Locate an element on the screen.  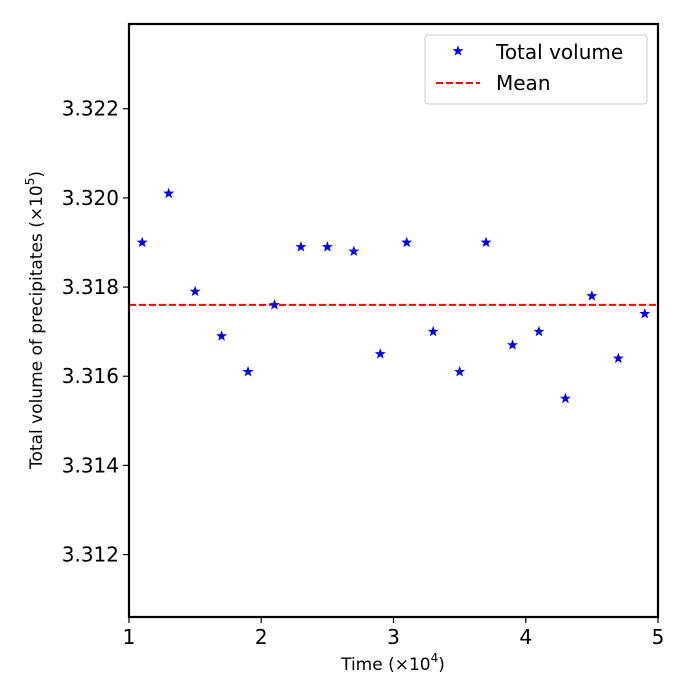
legend-label-mean: Mean is located at coordinates (523, 83).